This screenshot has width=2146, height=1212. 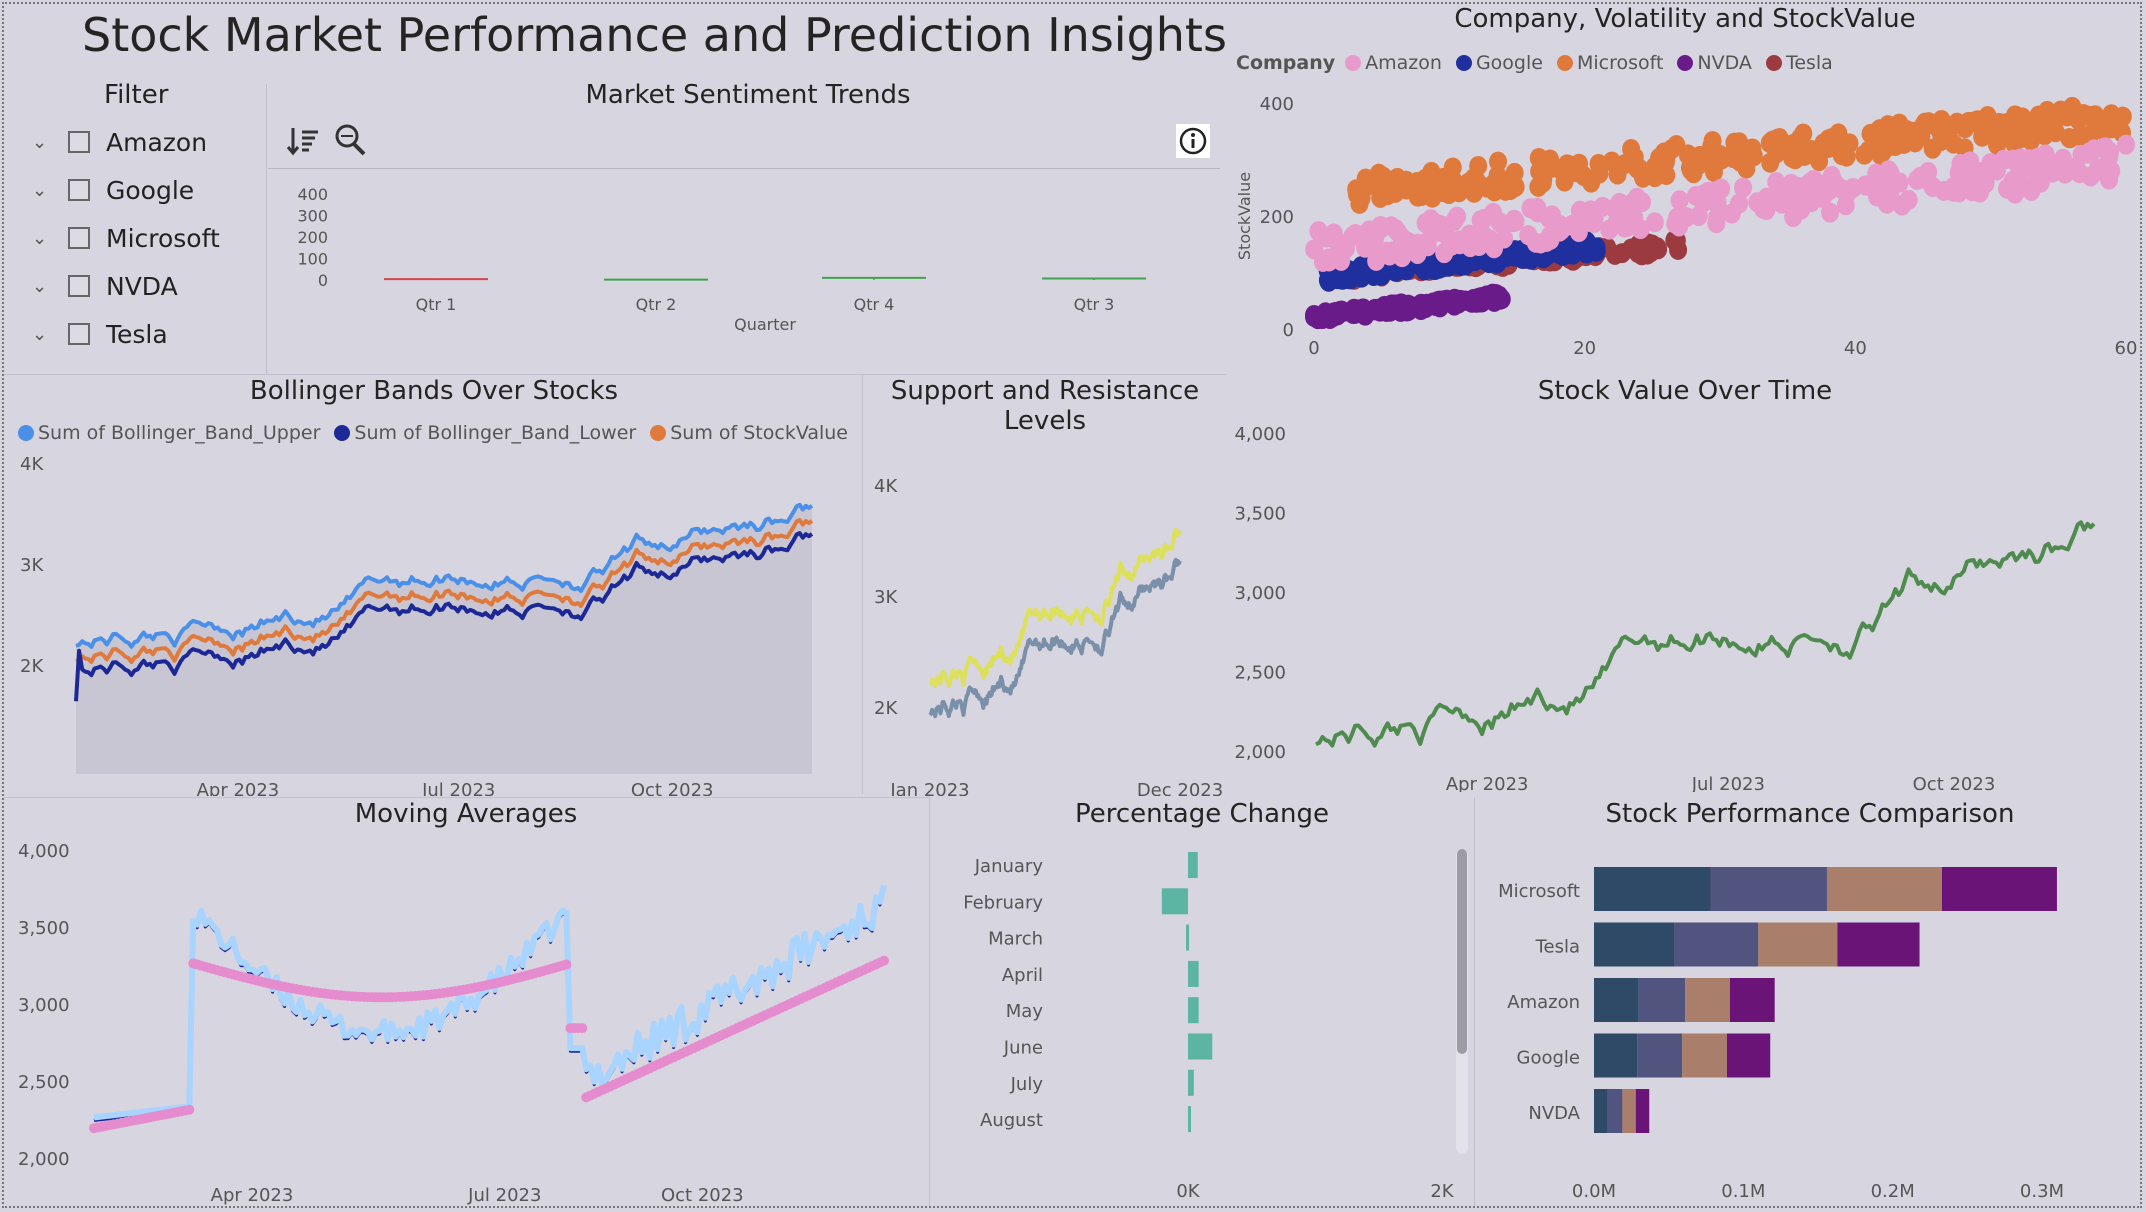 I want to click on legend-label: Microsoft, so click(x=1620, y=63).